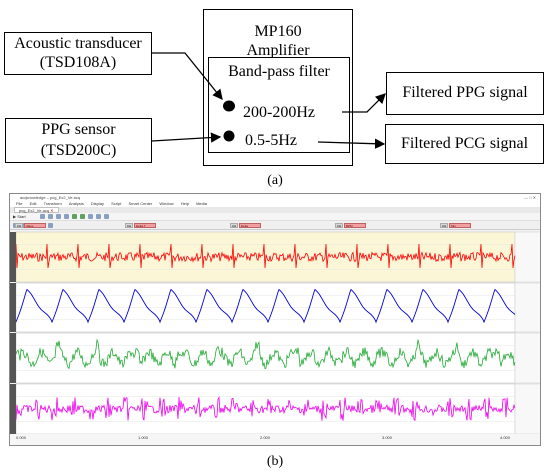 The image size is (550, 474). Describe the element at coordinates (106, 216) in the screenshot. I see `overlap-tool-icon` at that location.